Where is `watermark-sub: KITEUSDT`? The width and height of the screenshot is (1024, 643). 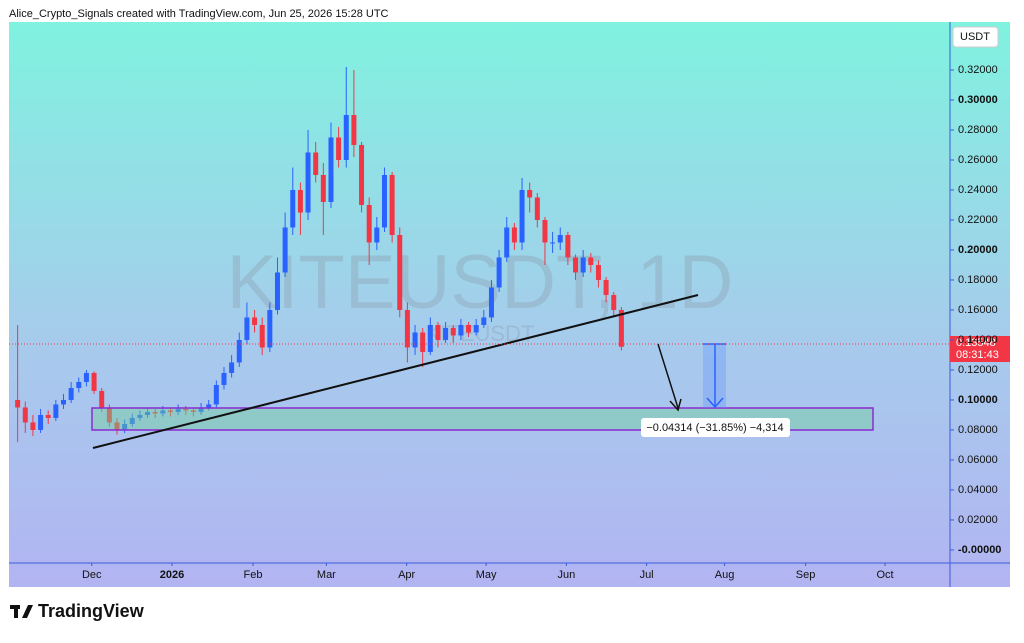
watermark-sub: KITEUSDT is located at coordinates (480, 333).